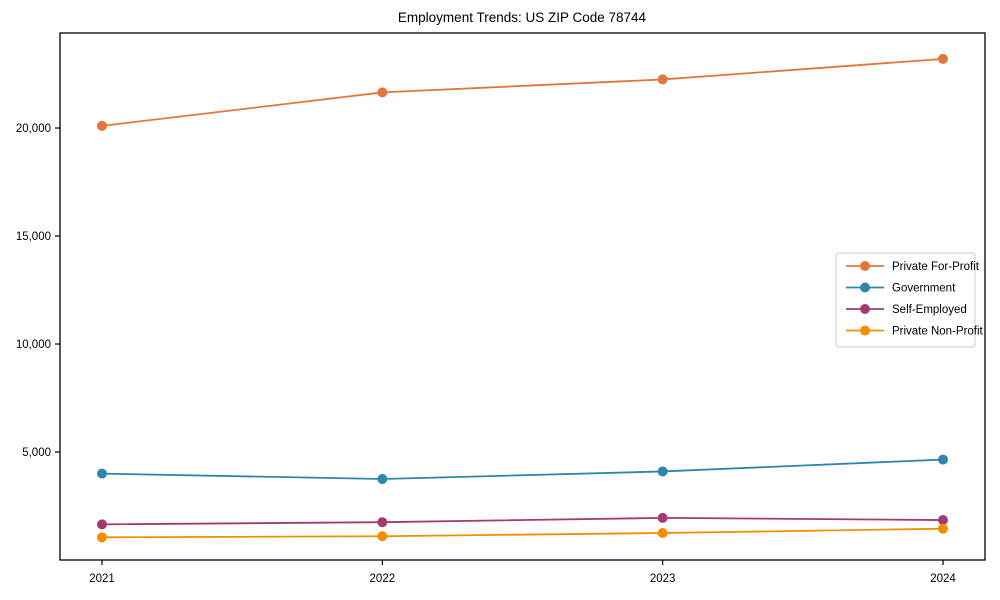  I want to click on legend-entry: Government, so click(901, 288).